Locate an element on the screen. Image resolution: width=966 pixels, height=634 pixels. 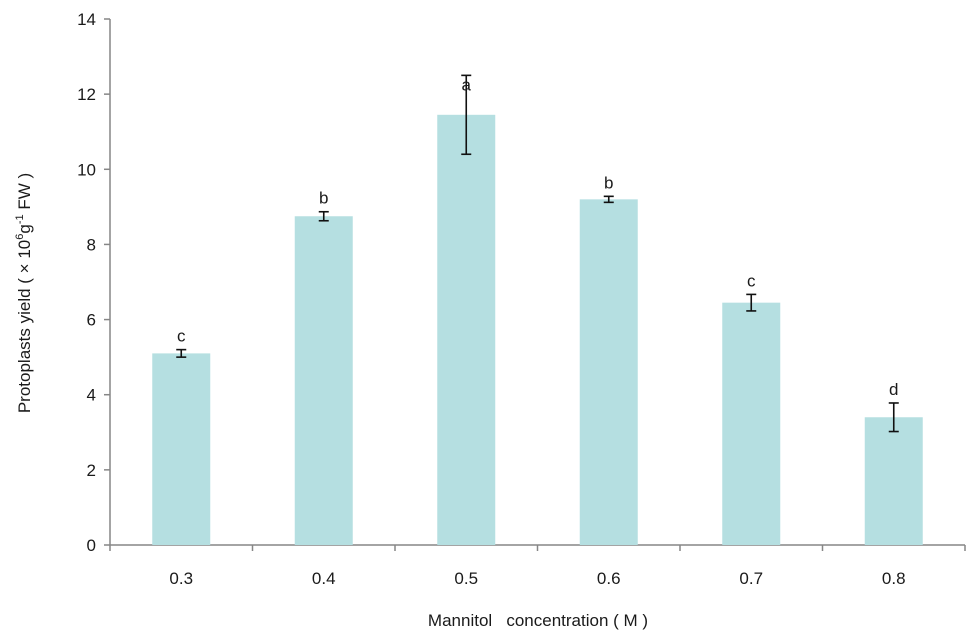
significance-label-0.6: b is located at coordinates (608, 182).